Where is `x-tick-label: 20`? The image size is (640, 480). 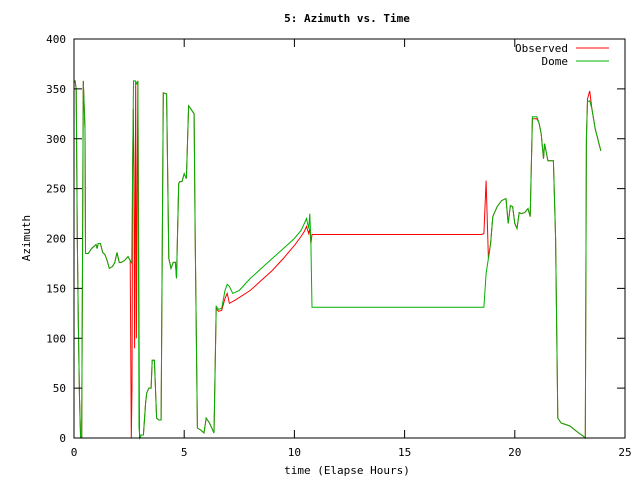
x-tick-label: 20 is located at coordinates (514, 452).